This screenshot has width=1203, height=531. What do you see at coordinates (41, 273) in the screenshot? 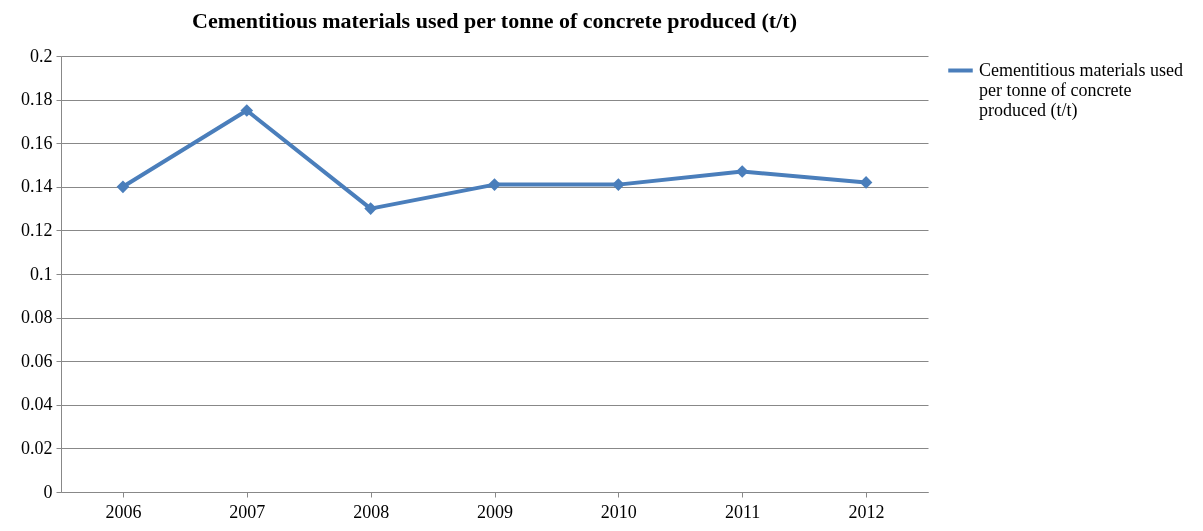
I see `y-tick-label: 0.1` at bounding box center [41, 273].